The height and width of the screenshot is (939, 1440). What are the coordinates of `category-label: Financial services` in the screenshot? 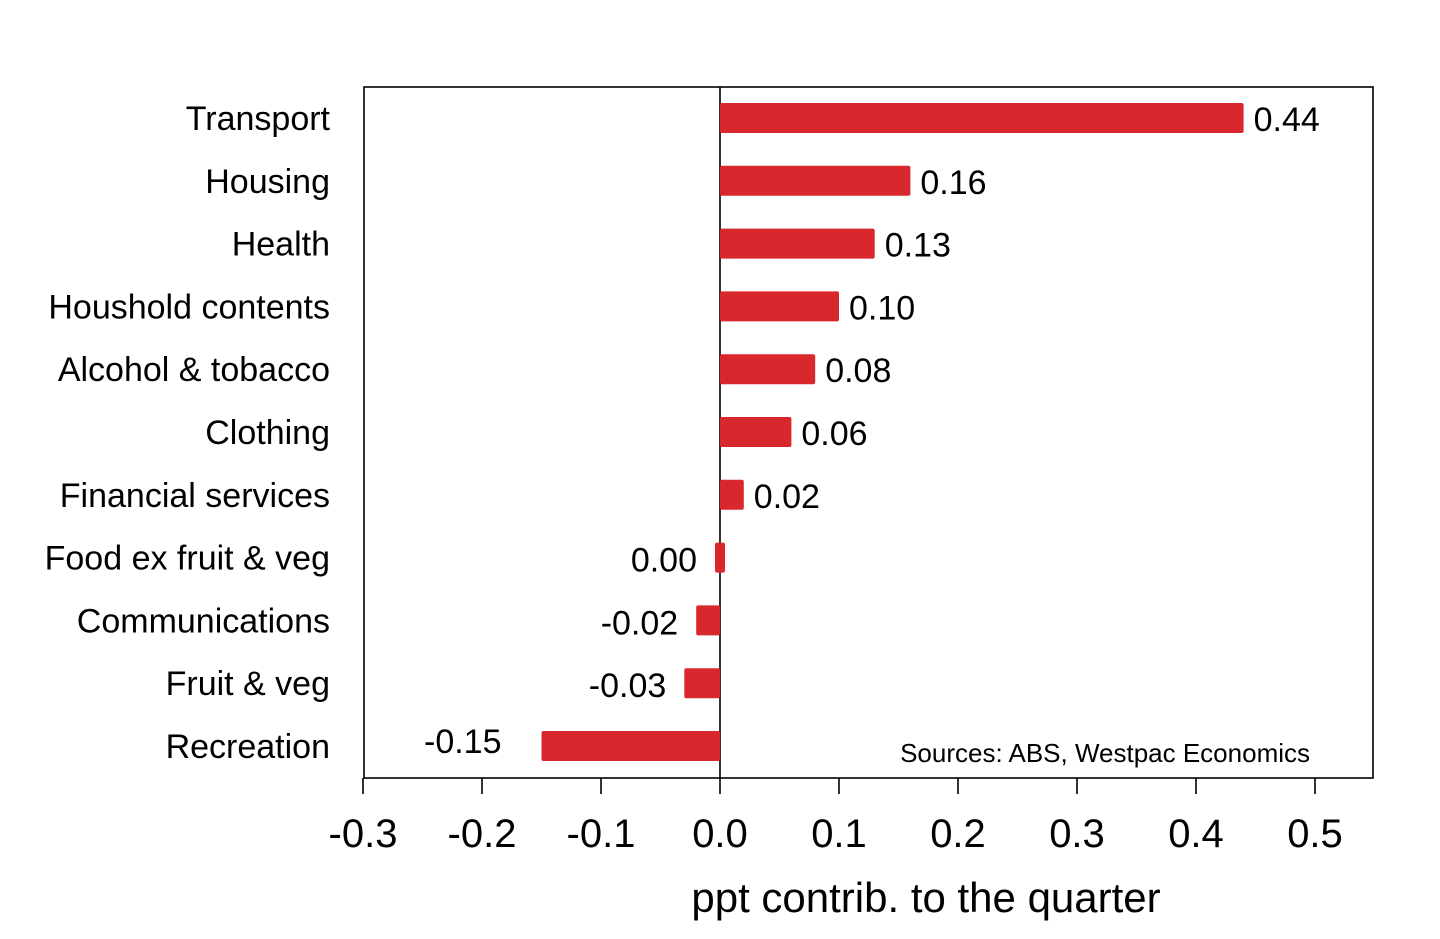 It's located at (195, 496).